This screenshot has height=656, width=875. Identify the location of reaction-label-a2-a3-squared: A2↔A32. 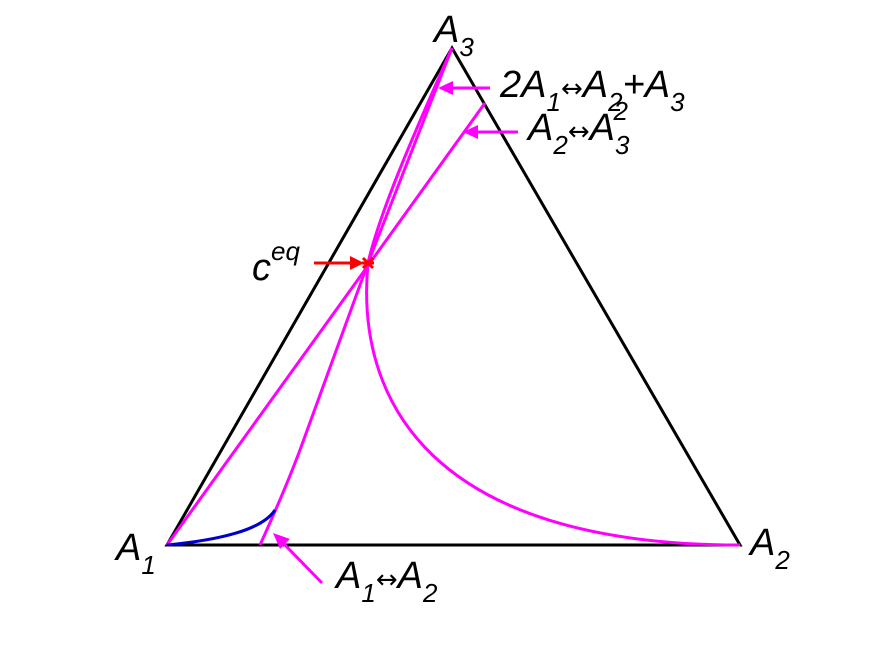
(578, 128).